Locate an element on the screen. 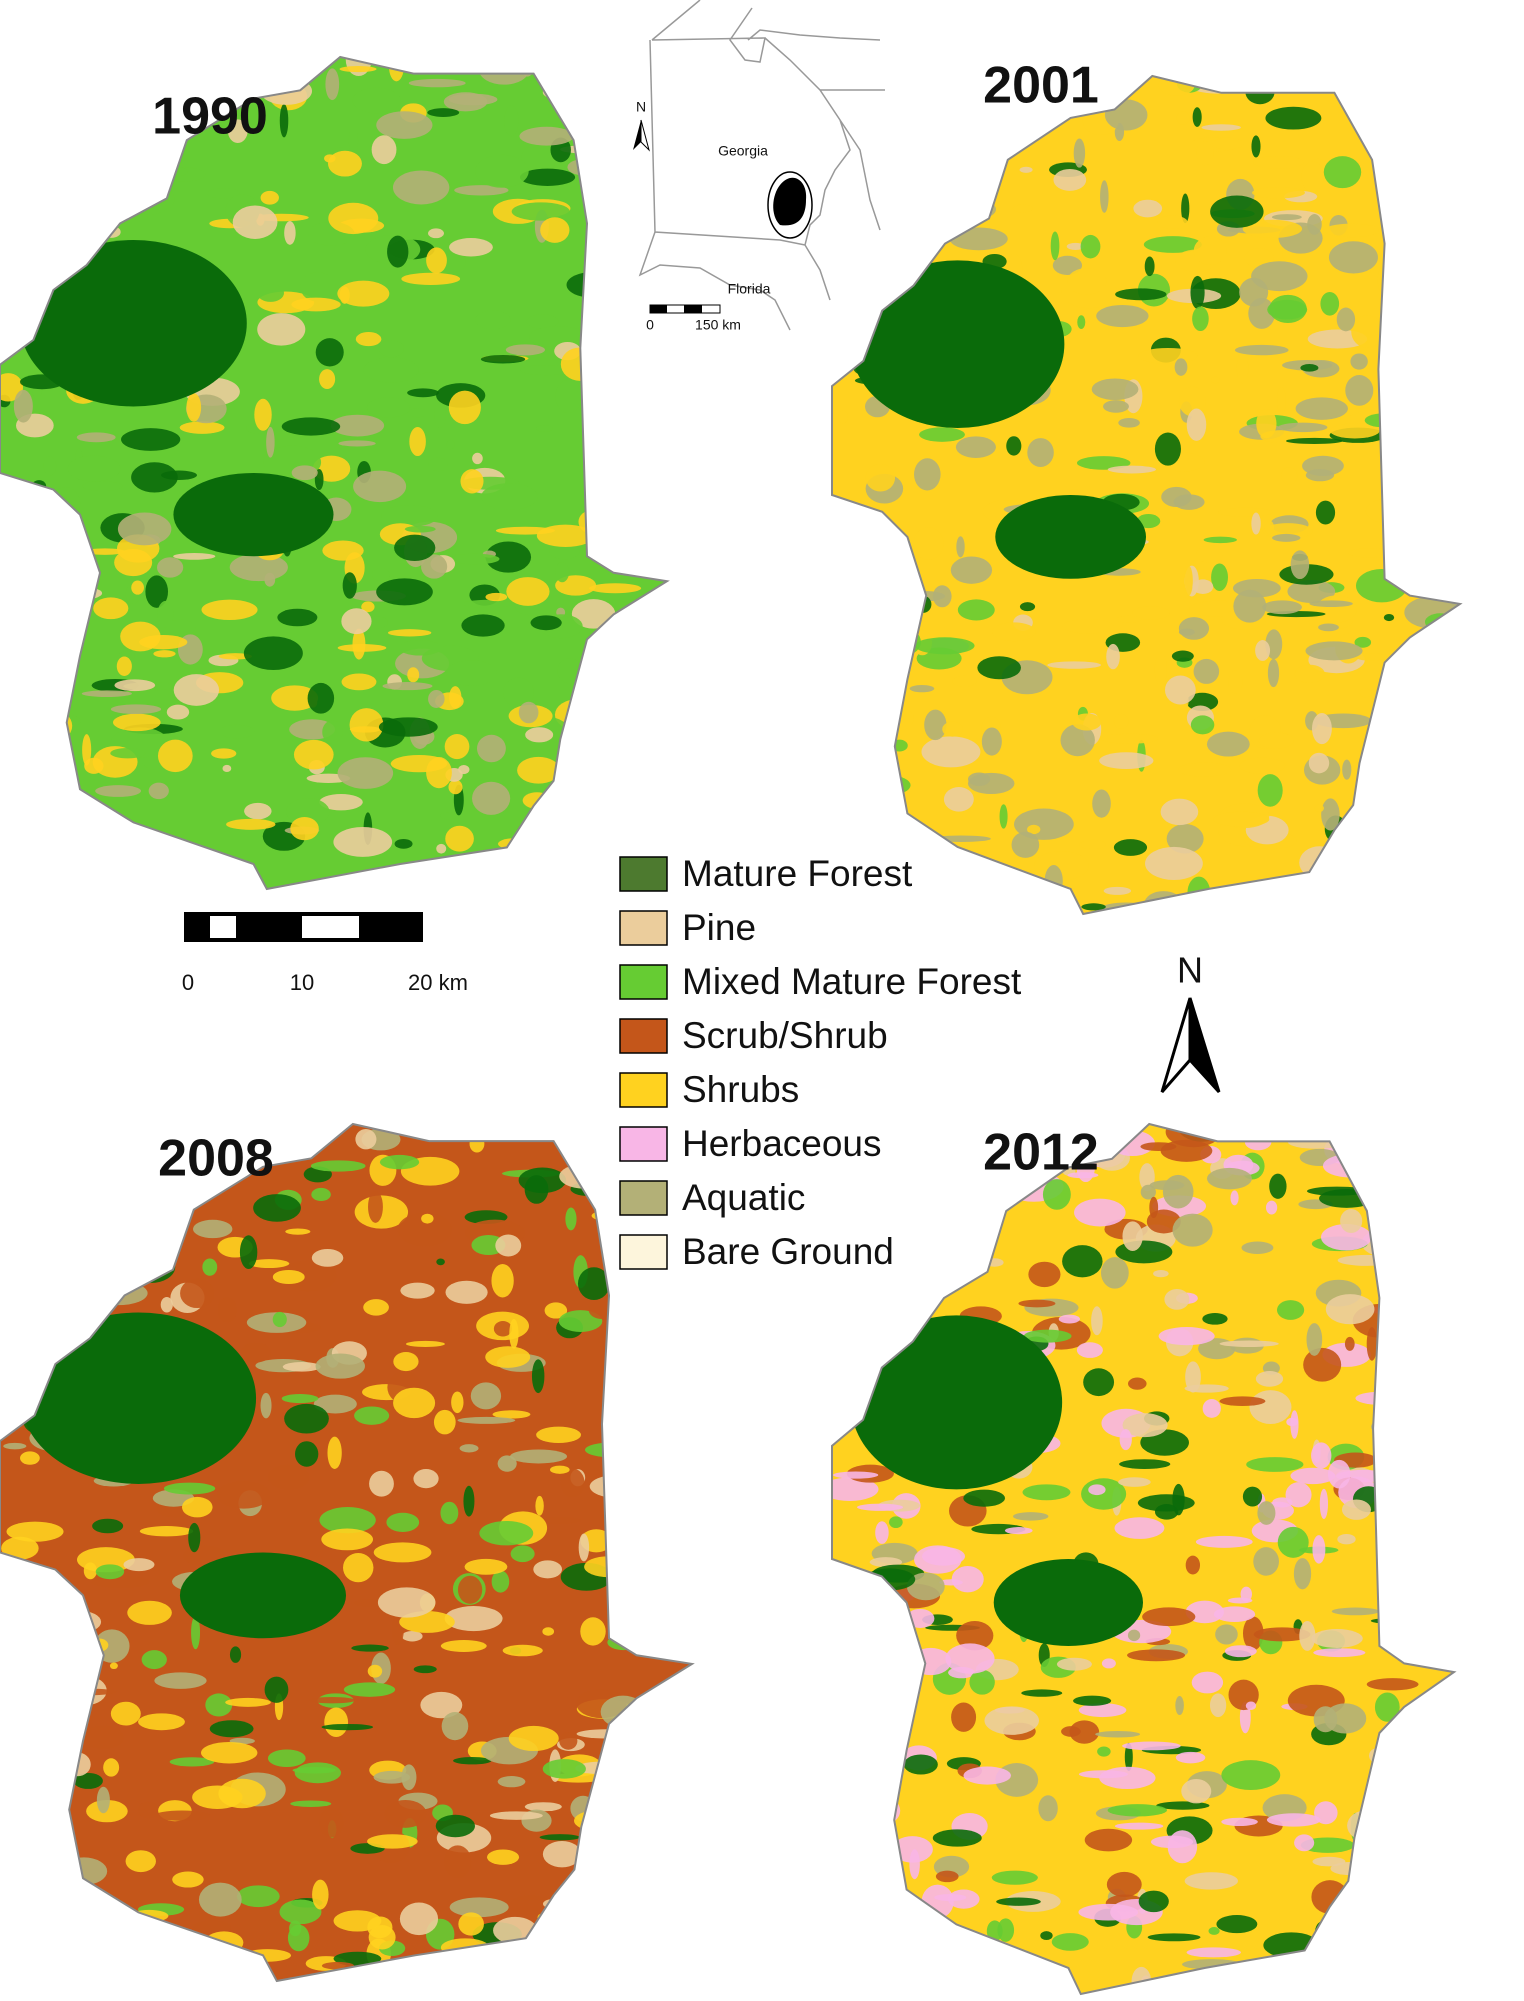 This screenshot has width=1524, height=2001. year-label: 1990 is located at coordinates (210, 117).